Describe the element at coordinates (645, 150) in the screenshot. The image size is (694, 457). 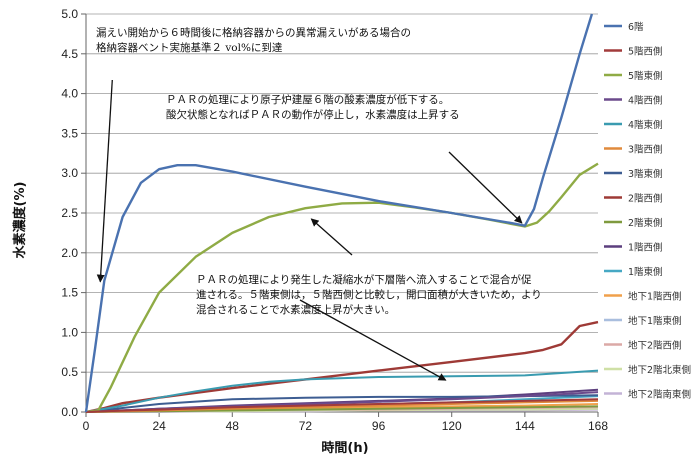
I see `legend-item-label: 3階西側` at that location.